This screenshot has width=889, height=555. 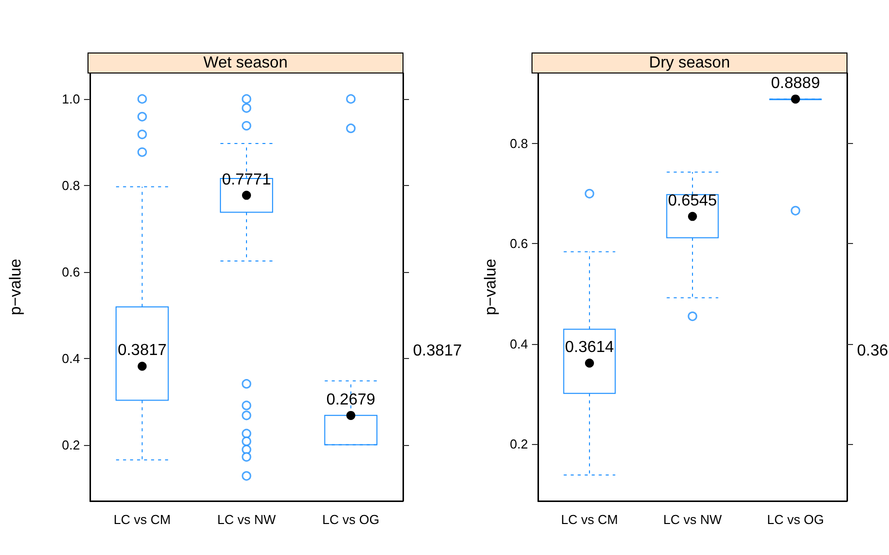 What do you see at coordinates (351, 399) in the screenshot?
I see `data-label: 0.2679` at bounding box center [351, 399].